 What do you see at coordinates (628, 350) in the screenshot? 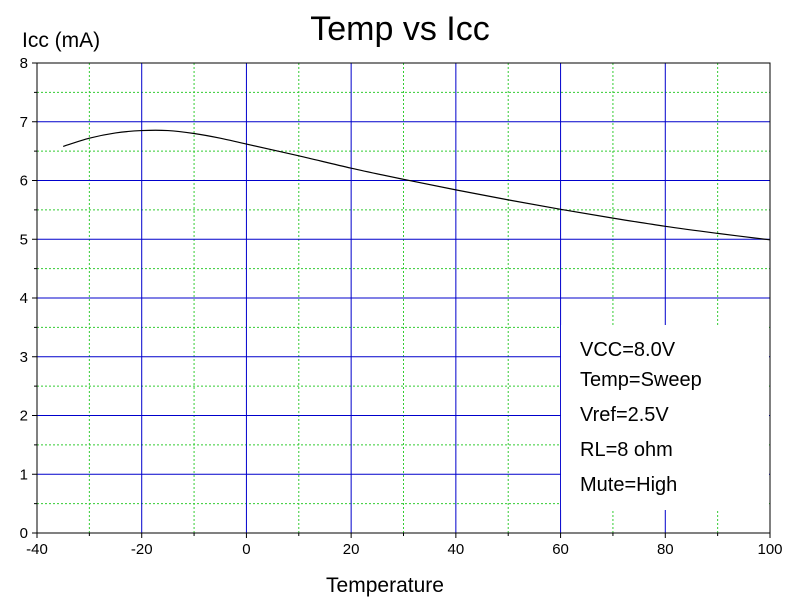
I see `annotation-line: VCC=8.0V` at bounding box center [628, 350].